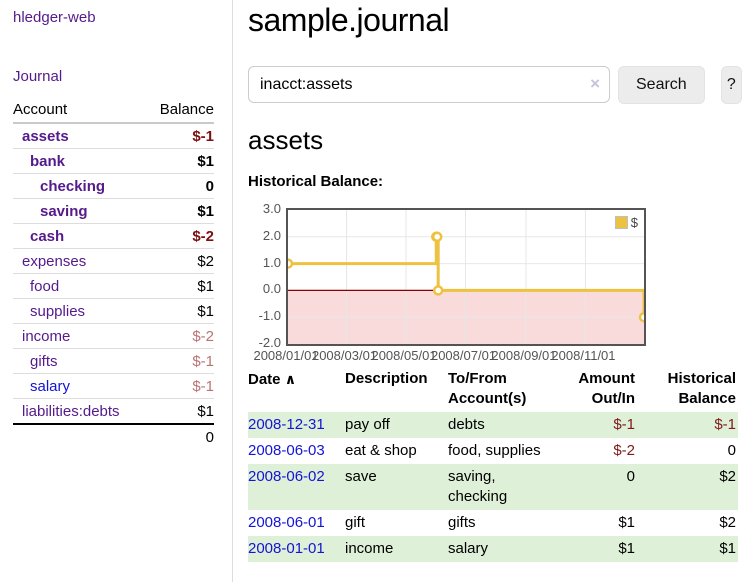 The image size is (742, 582). What do you see at coordinates (48, 161) in the screenshot?
I see `account-link-bank: bank` at bounding box center [48, 161].